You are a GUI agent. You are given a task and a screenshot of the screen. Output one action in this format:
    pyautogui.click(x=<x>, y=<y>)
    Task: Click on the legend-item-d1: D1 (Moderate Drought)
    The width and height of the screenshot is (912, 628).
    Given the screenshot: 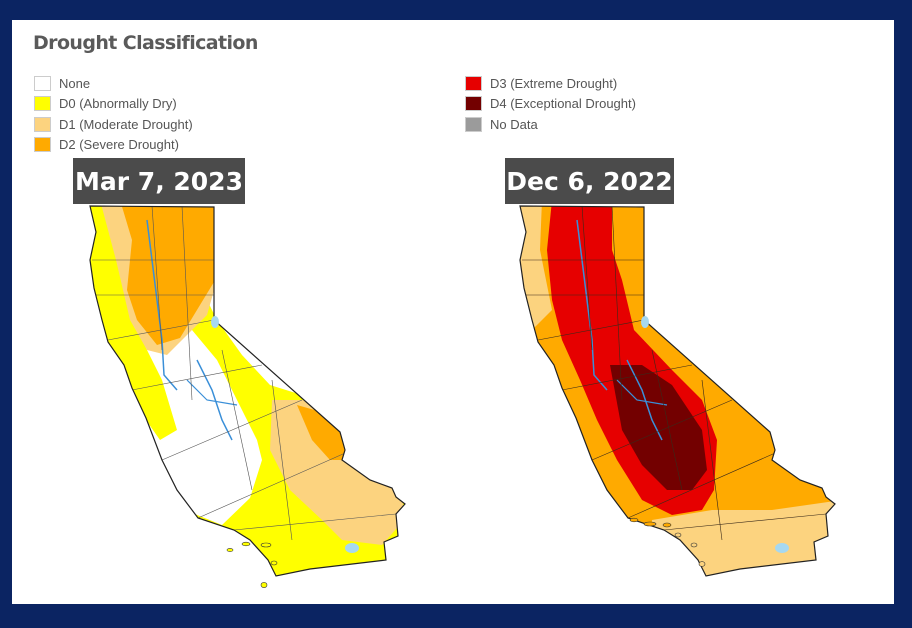 What is the action you would take?
    pyautogui.click(x=113, y=124)
    